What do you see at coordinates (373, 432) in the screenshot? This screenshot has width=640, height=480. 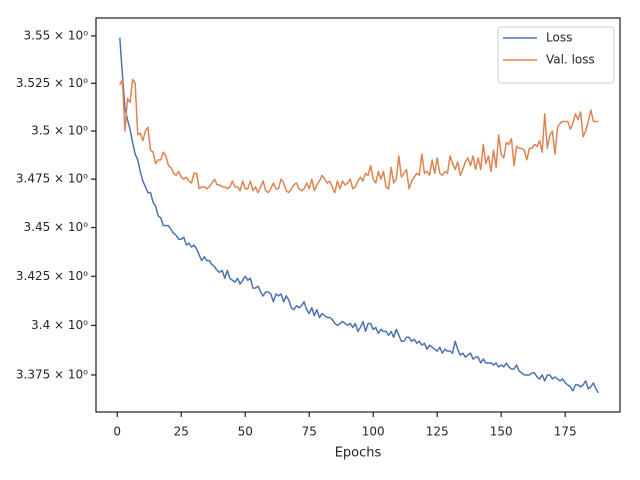 I see `x-tick-label: 100` at bounding box center [373, 432].